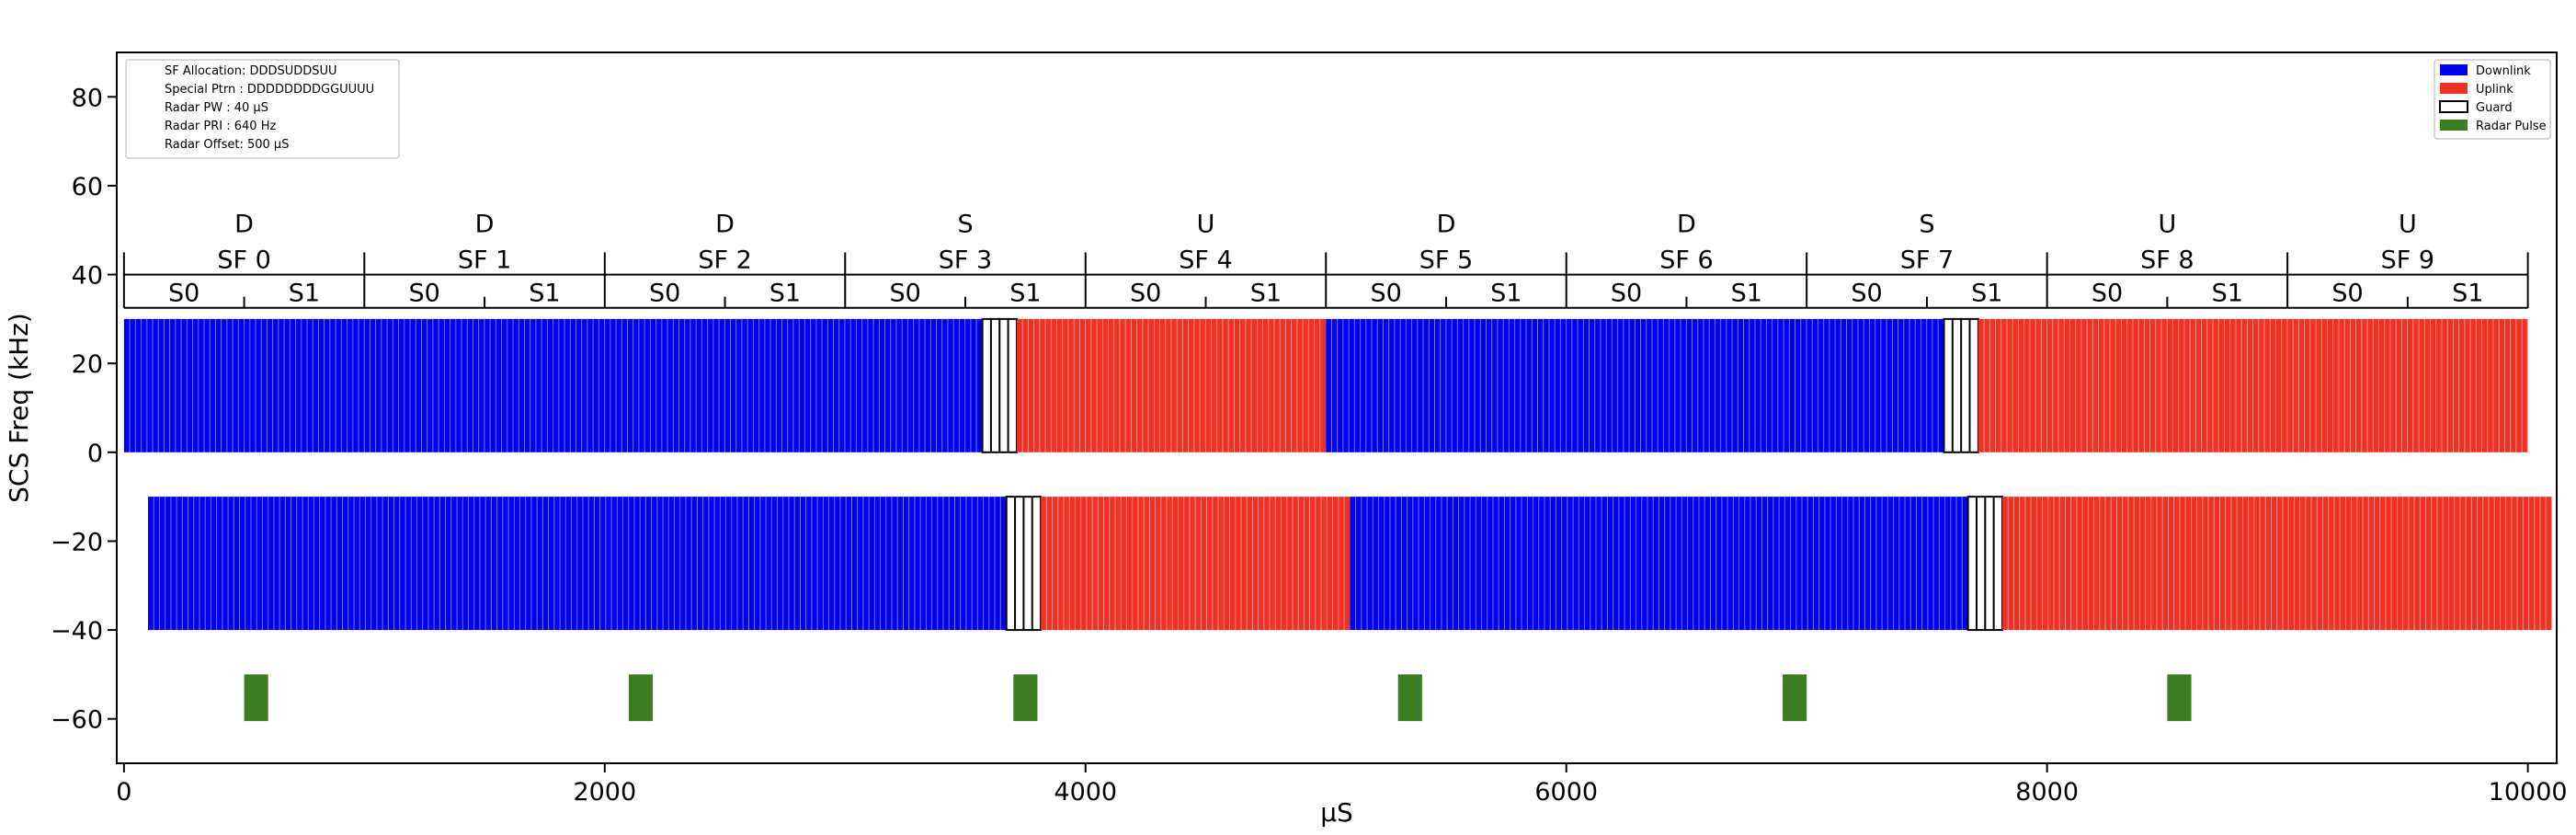 This screenshot has width=2576, height=835. What do you see at coordinates (2047, 792) in the screenshot?
I see `x-tick-label: 8000` at bounding box center [2047, 792].